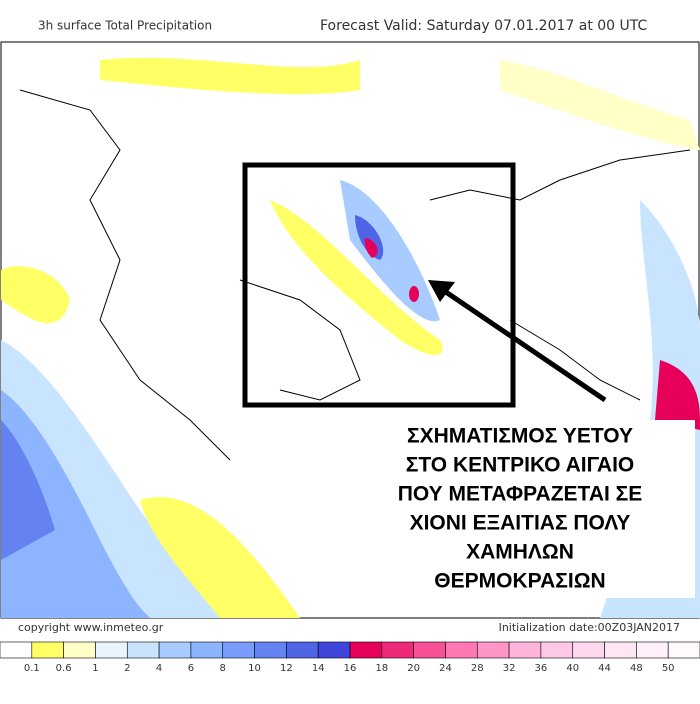 This screenshot has height=704, width=700. What do you see at coordinates (159, 668) in the screenshot?
I see `legend-label: 4` at bounding box center [159, 668].